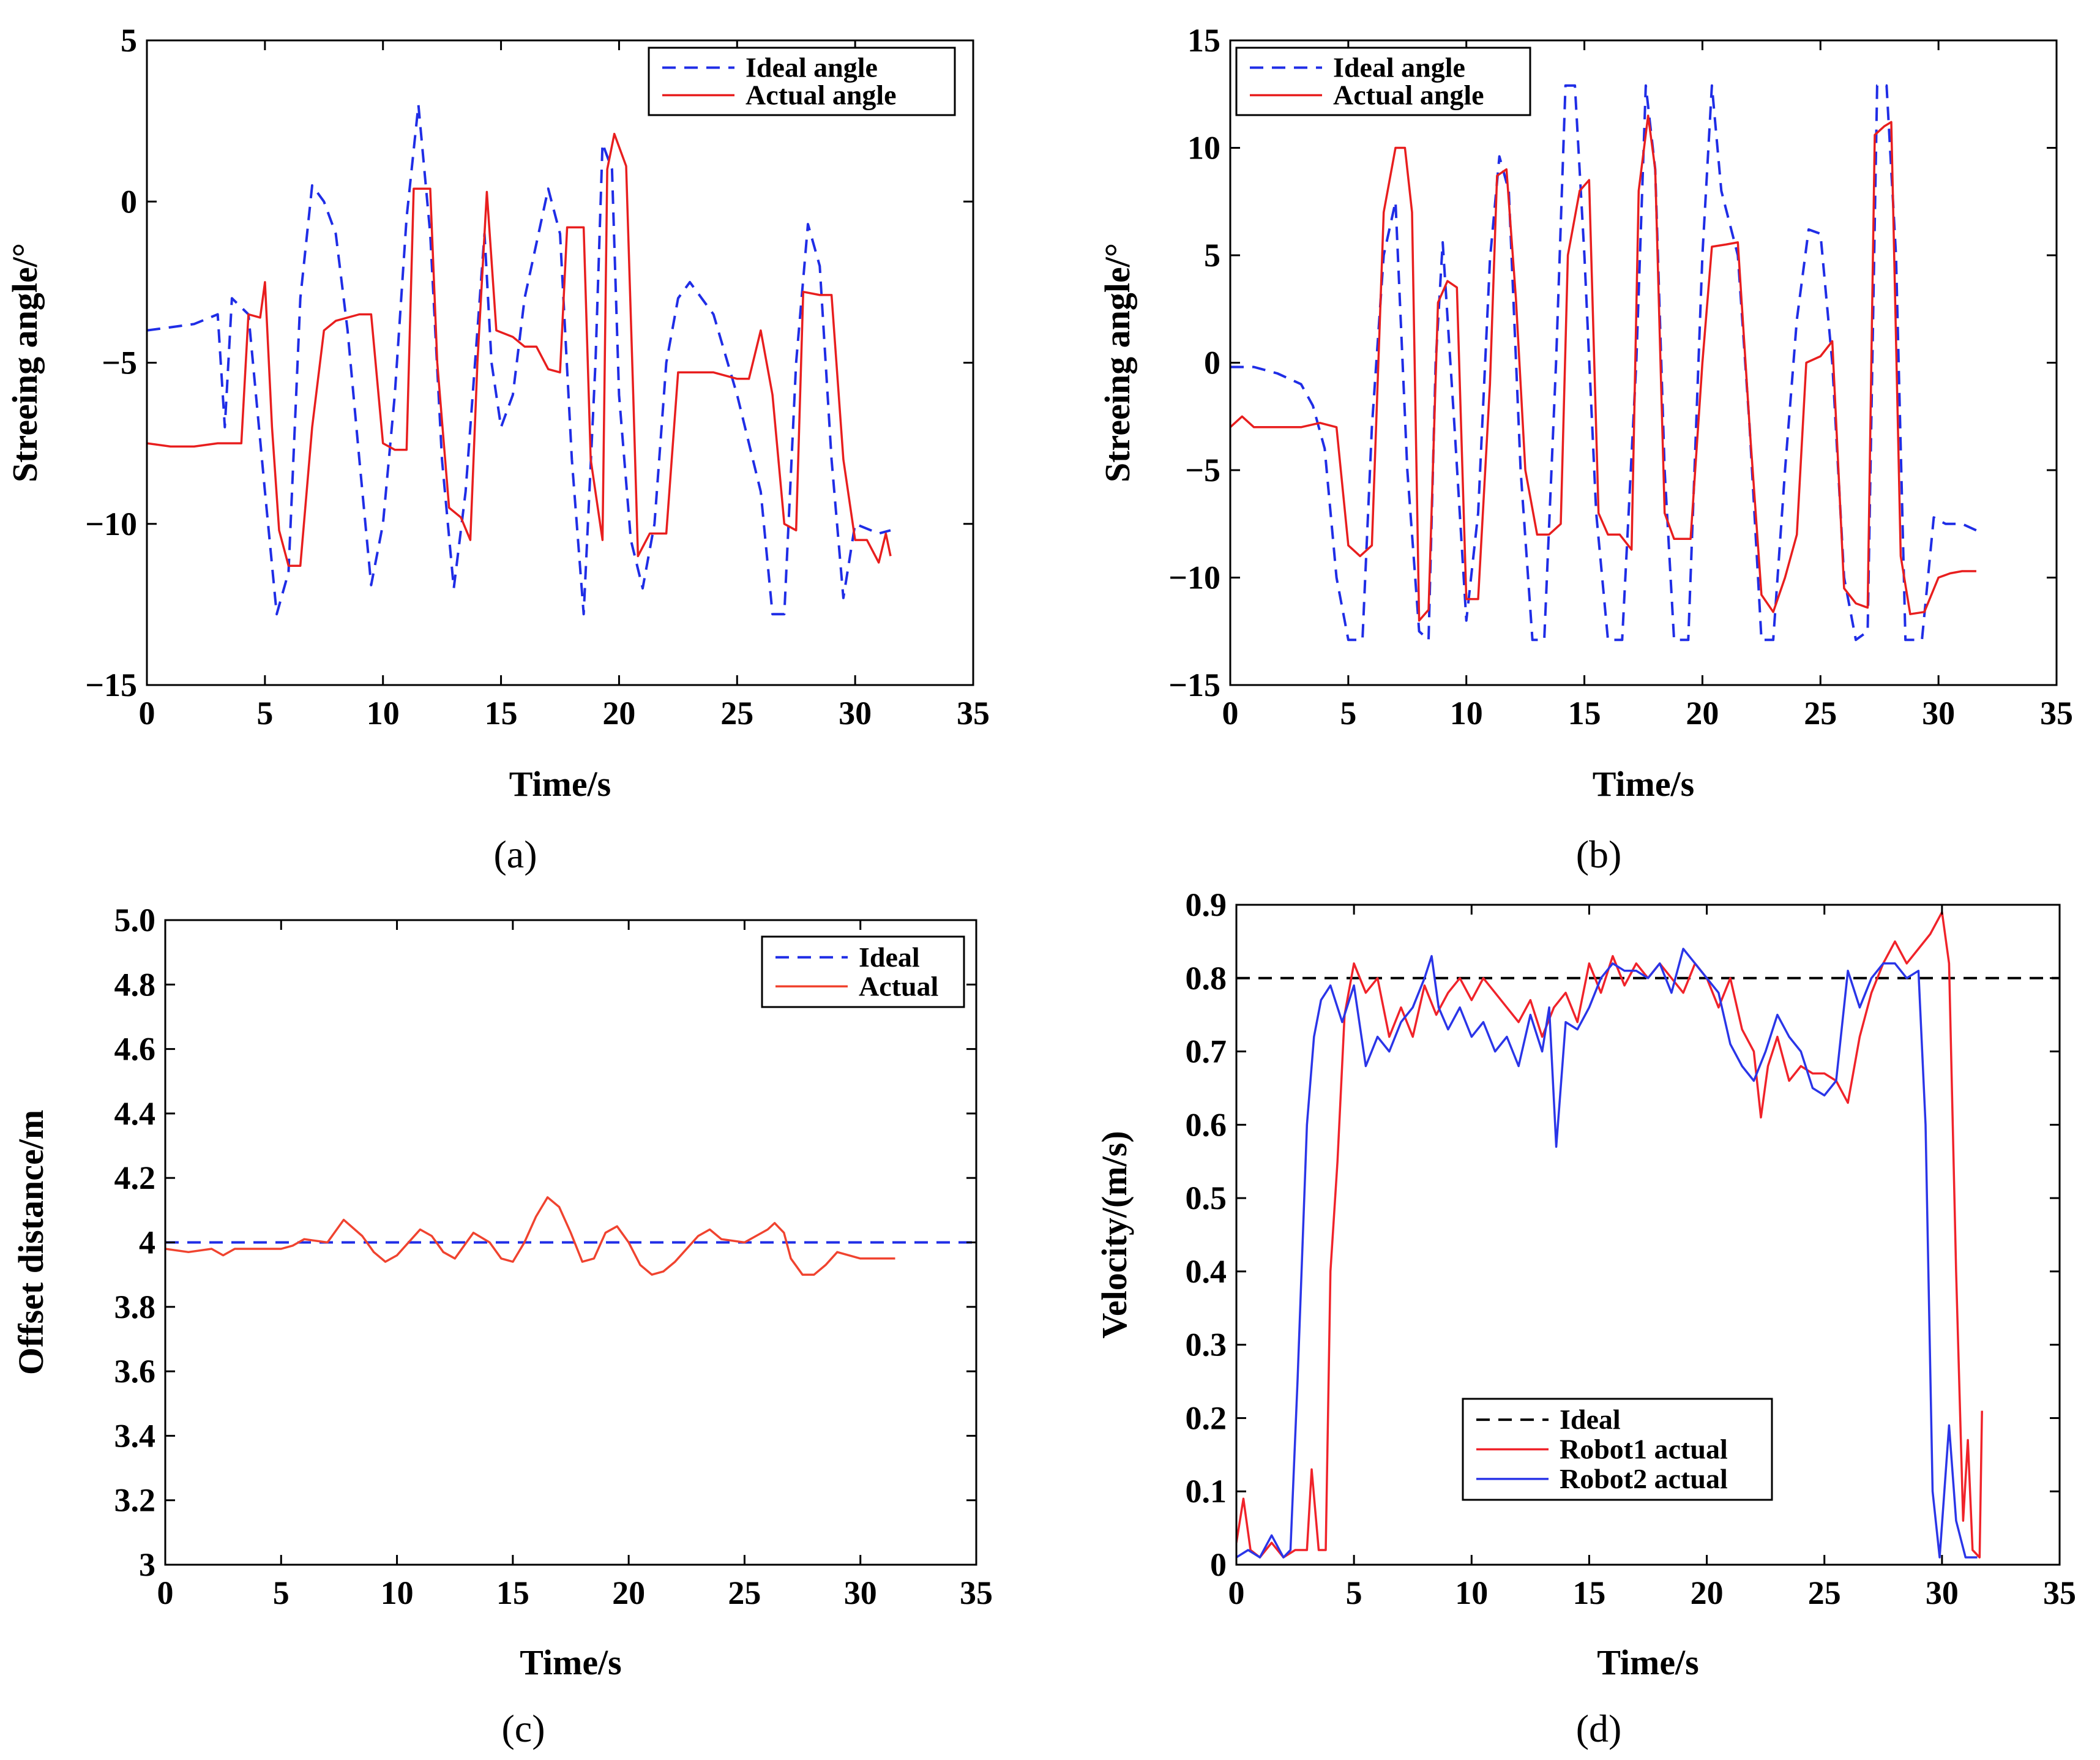 The image size is (2100, 1760). Describe the element at coordinates (1203, 40) in the screenshot. I see `y-tick-label: 15` at that location.